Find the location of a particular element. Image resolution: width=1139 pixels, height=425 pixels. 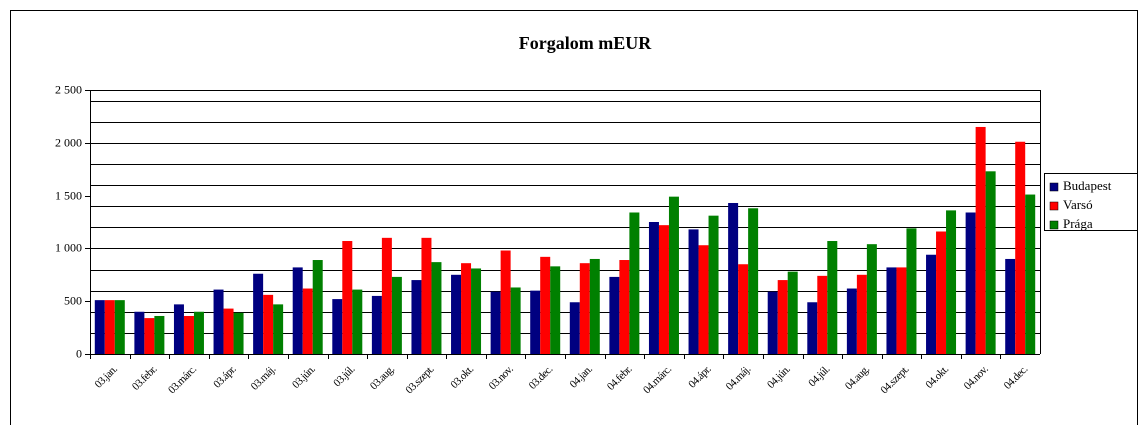

y-tick-label: 2 000 is located at coordinates (68, 142).